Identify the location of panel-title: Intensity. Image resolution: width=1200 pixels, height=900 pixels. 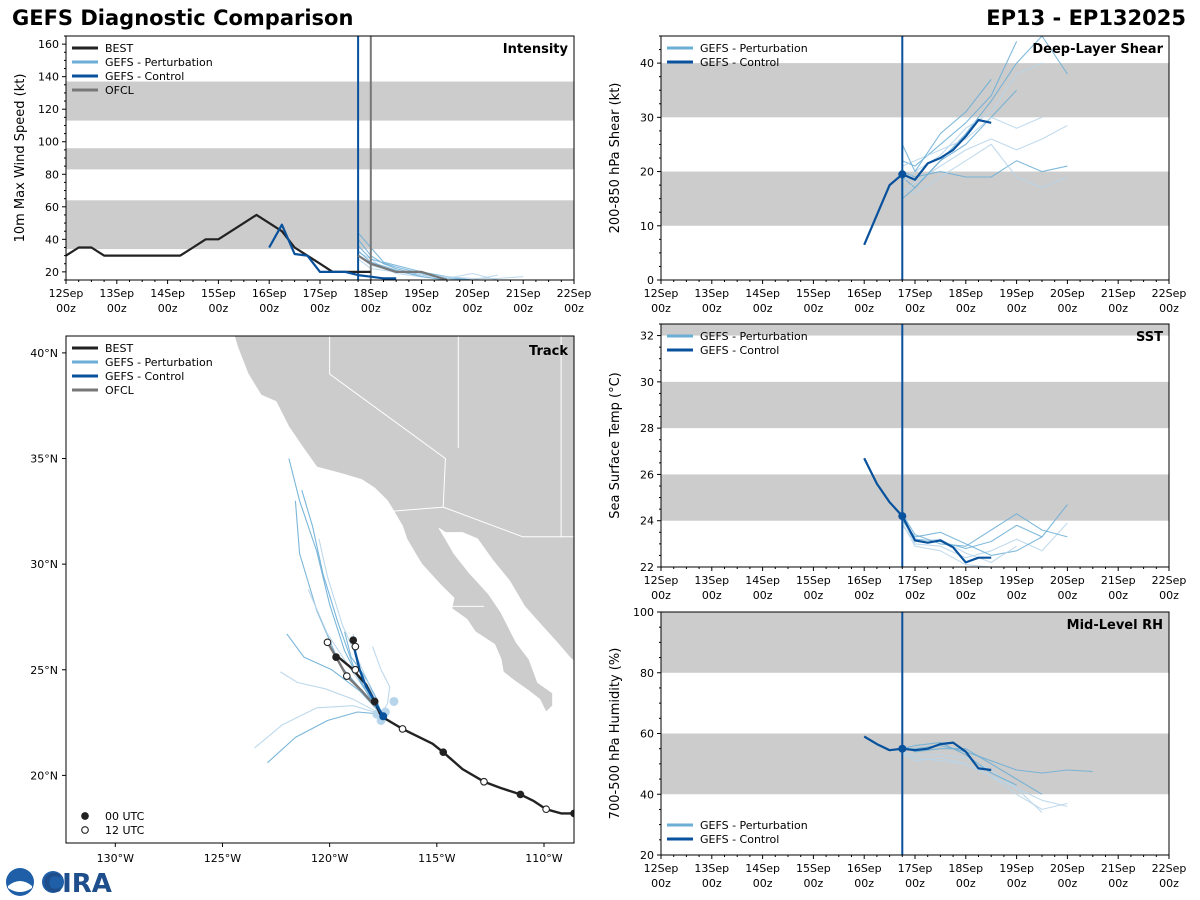
(536, 49).